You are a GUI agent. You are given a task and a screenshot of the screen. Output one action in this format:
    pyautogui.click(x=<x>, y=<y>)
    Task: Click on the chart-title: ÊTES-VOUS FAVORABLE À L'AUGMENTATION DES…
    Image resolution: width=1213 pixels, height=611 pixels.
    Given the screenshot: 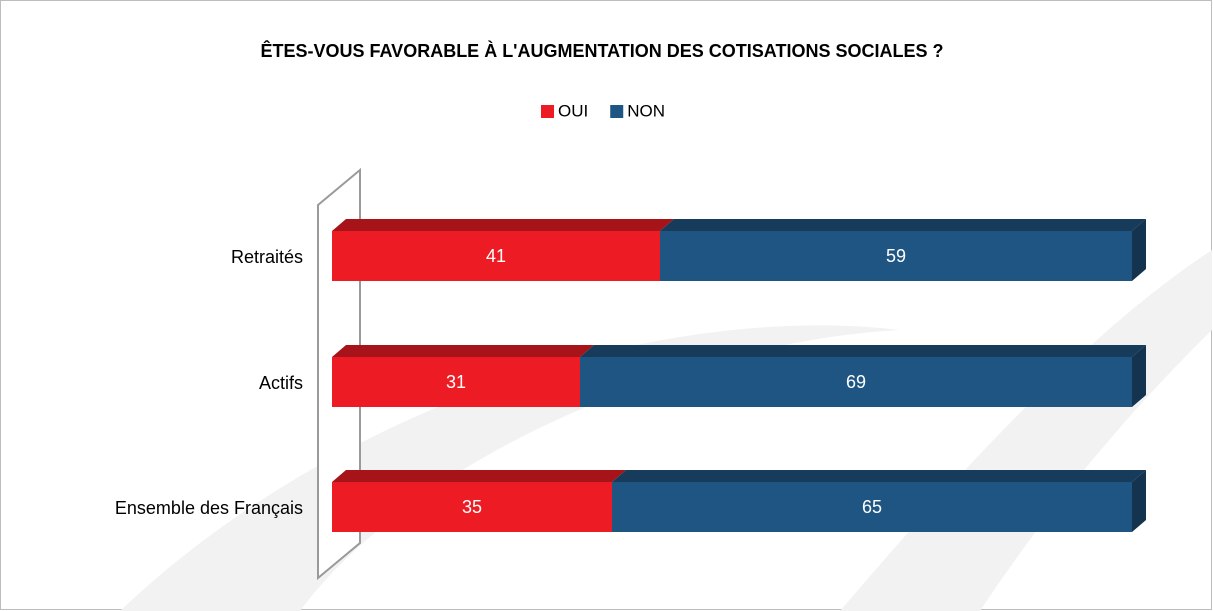 What is the action you would take?
    pyautogui.click(x=602, y=50)
    